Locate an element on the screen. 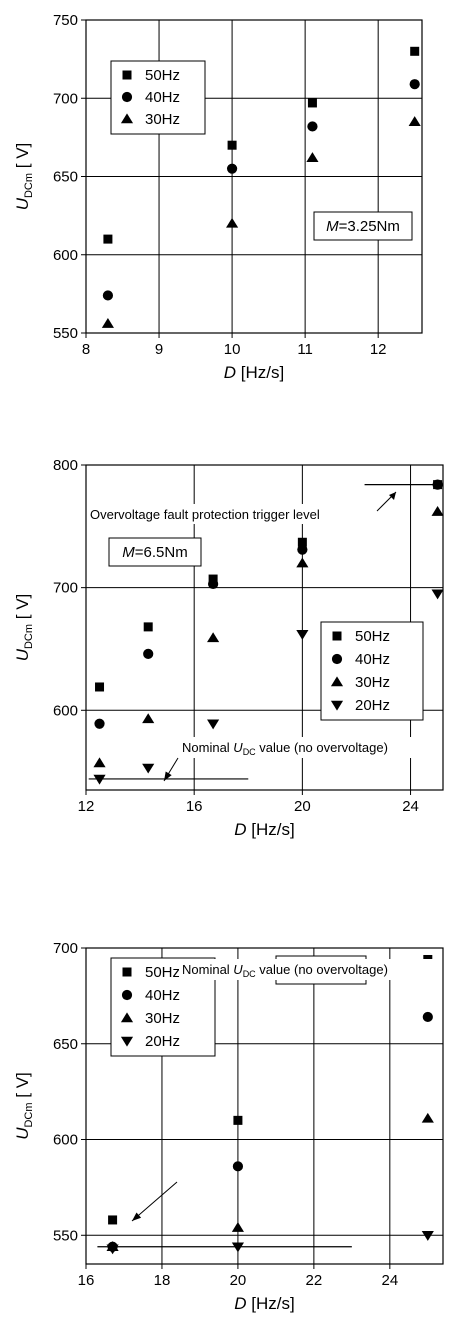  y-tick-label: 650 is located at coordinates (65, 1044).